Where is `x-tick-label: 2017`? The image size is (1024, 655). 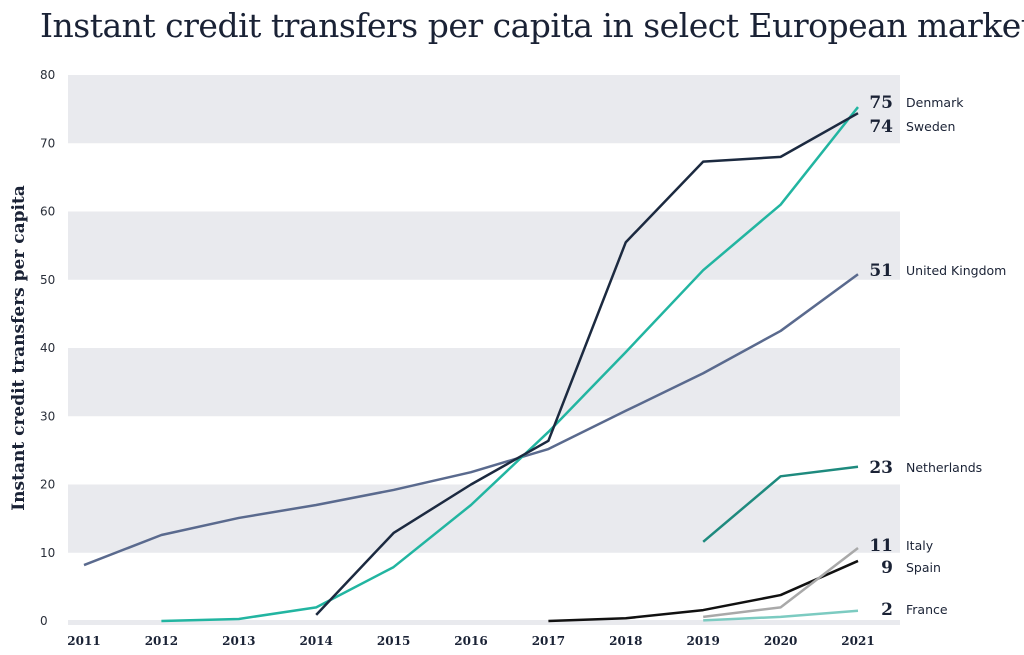 x-tick-label: 2017 is located at coordinates (548, 641).